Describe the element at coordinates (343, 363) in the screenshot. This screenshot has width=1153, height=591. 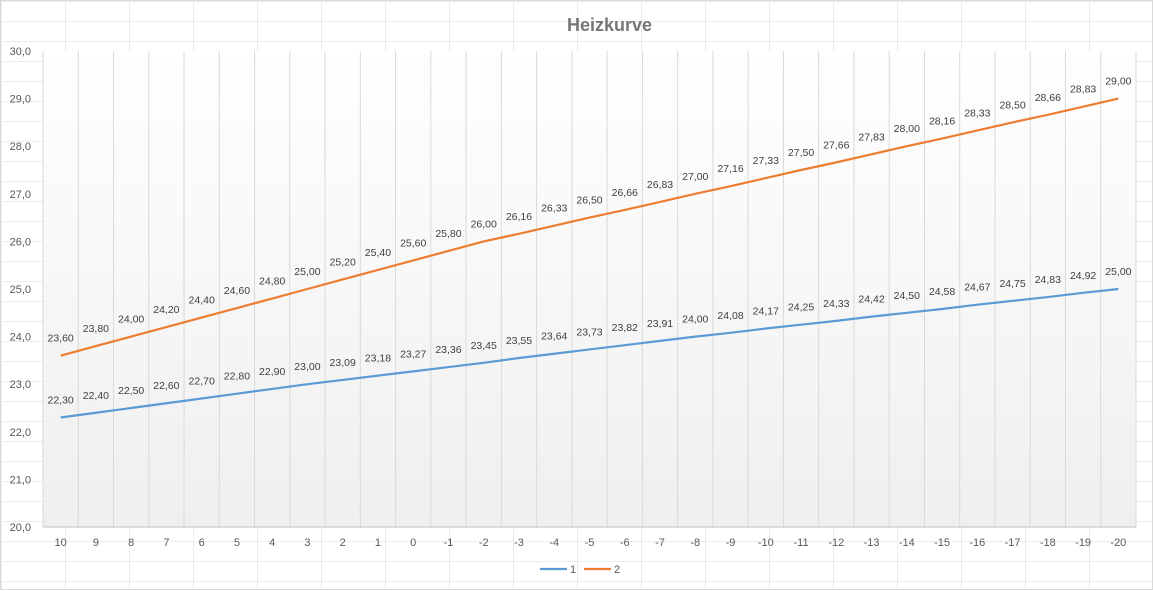
I see `data-label: 23,09` at that location.